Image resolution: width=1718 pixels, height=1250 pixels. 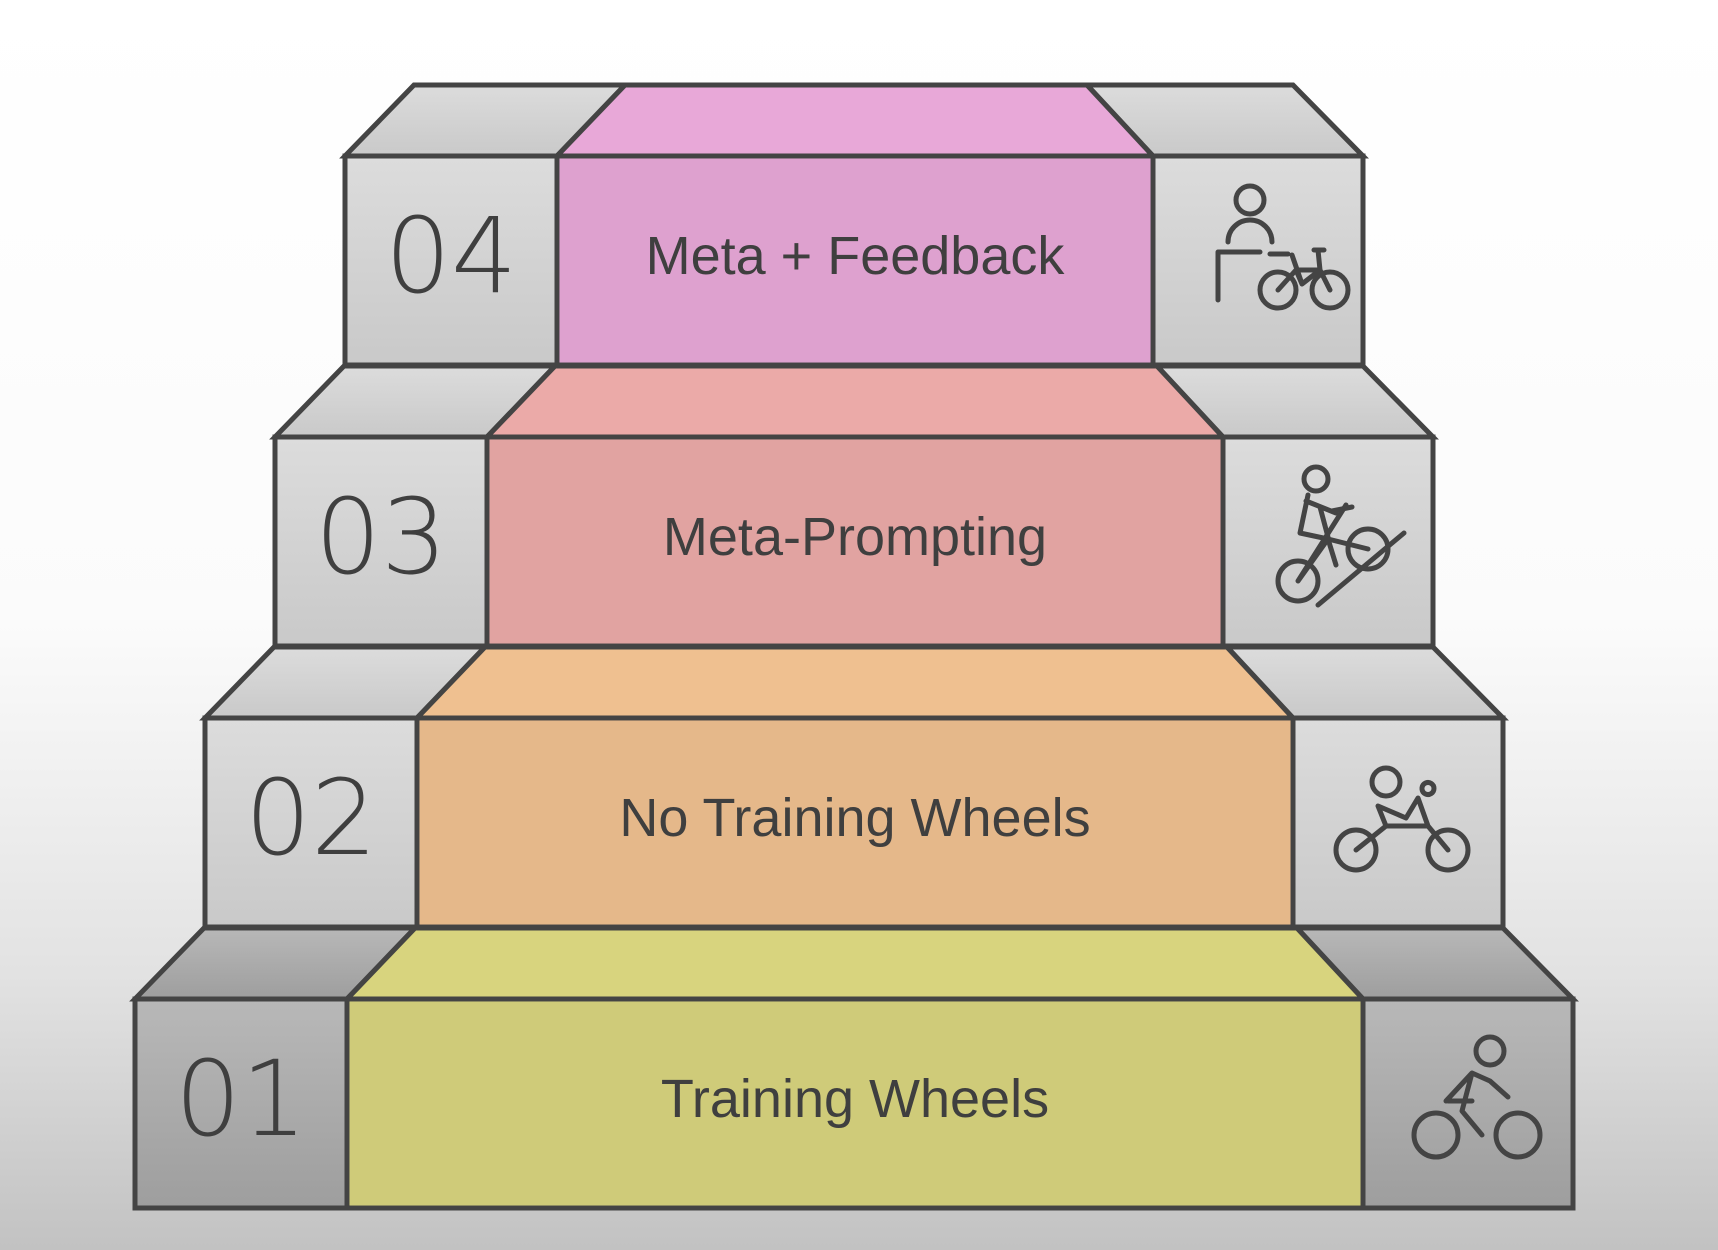 I want to click on rider-pushing-bike-icon, so click(x=1402, y=819).